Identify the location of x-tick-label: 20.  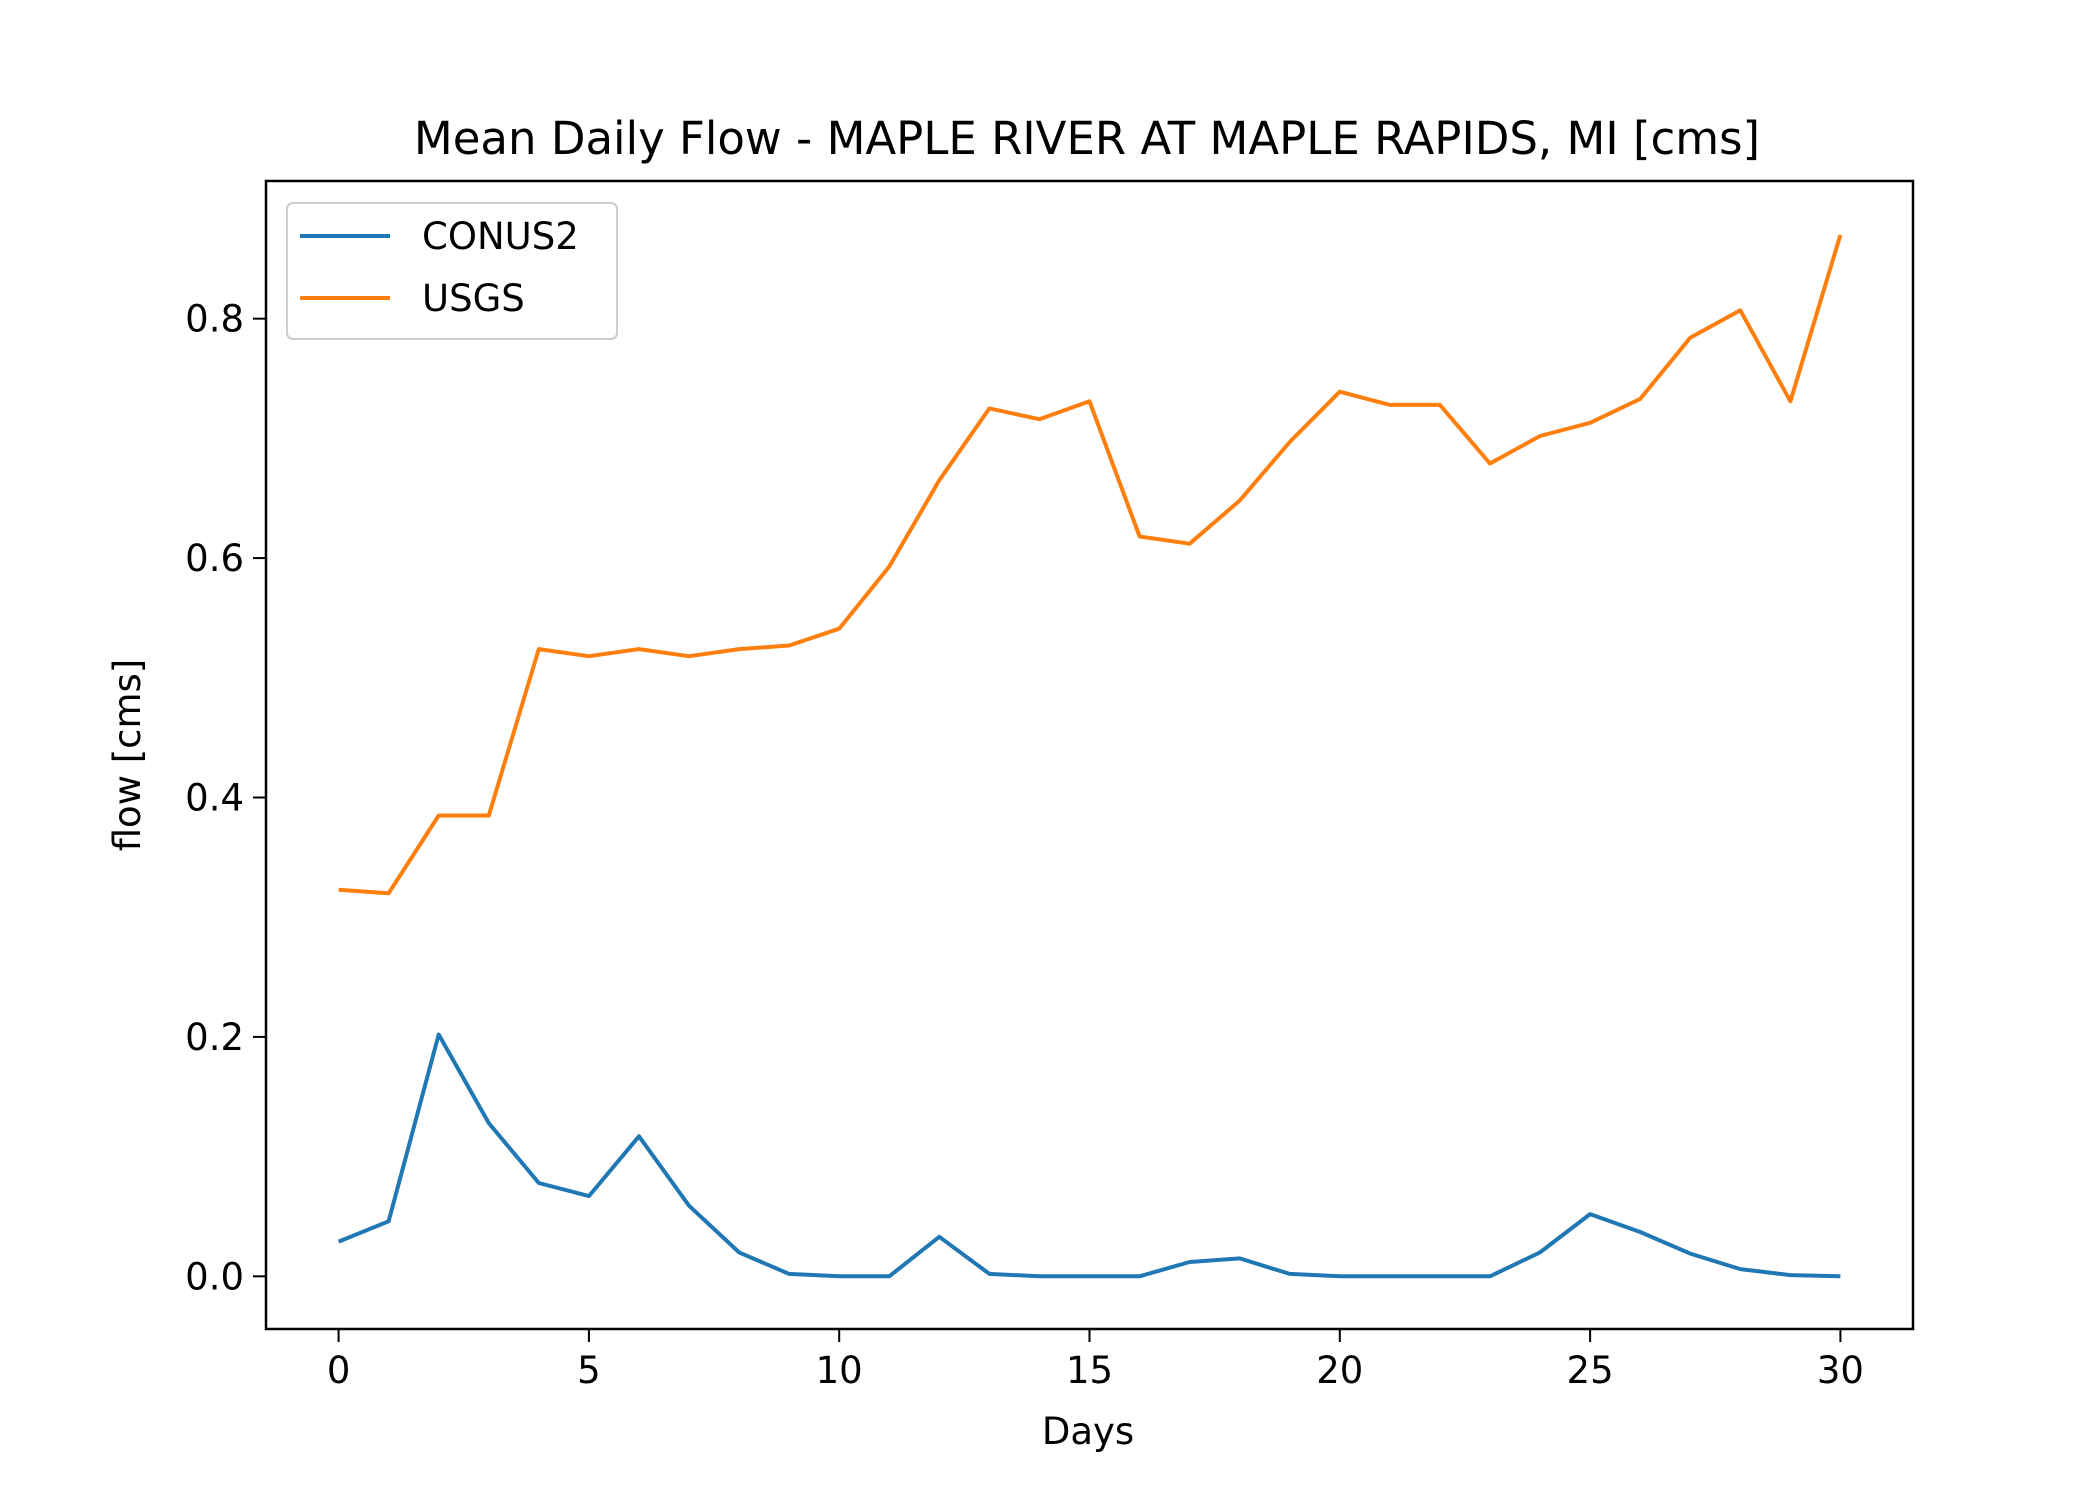
(1339, 1370).